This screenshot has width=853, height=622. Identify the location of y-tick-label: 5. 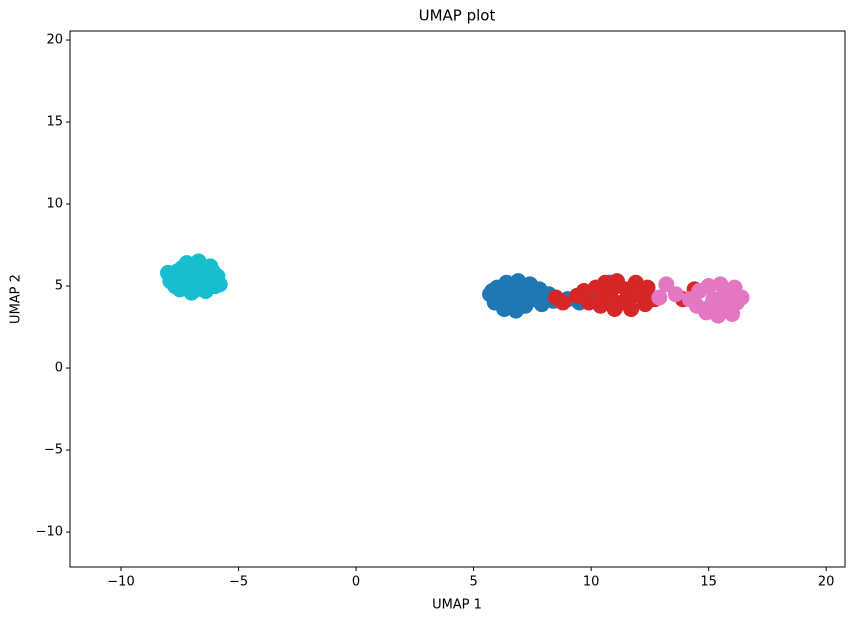
(59, 286).